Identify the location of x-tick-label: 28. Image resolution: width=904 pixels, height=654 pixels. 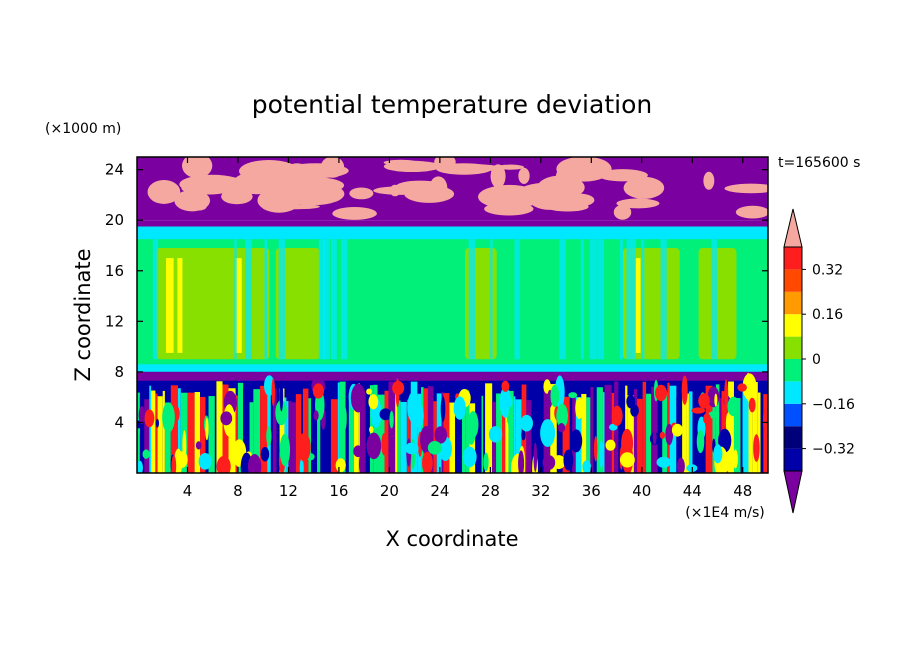
(490, 491).